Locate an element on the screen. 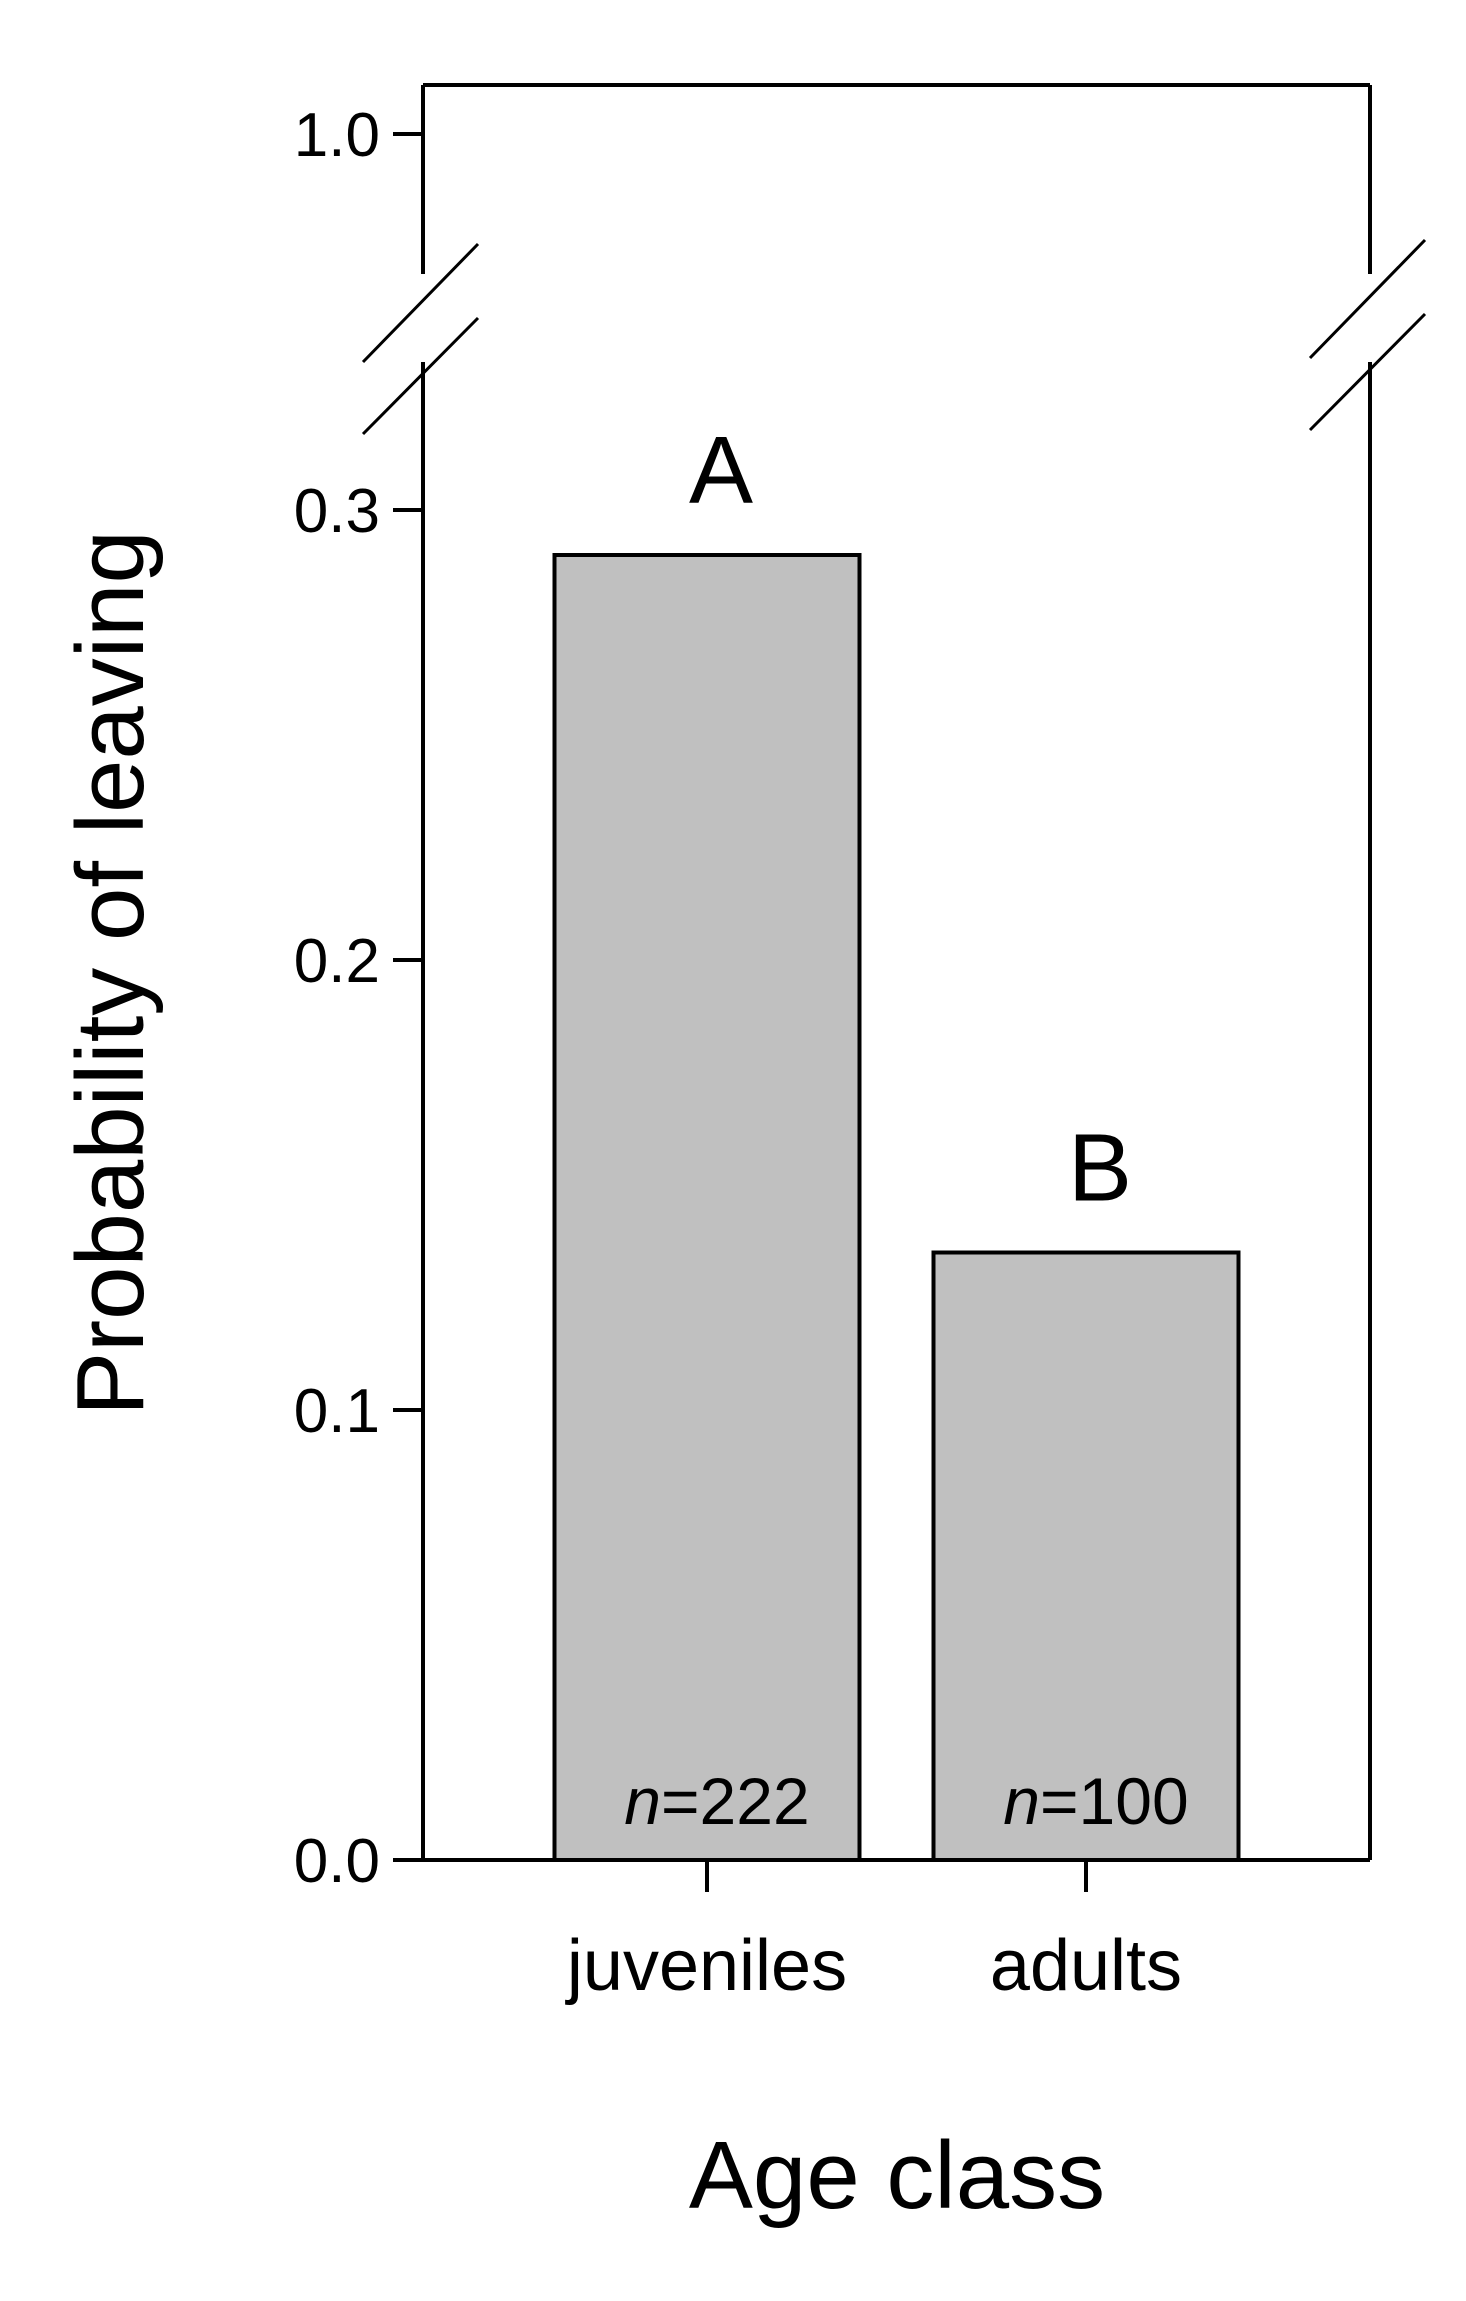 The height and width of the screenshot is (2301, 1466). x-tick-label: adults is located at coordinates (1086, 1966).